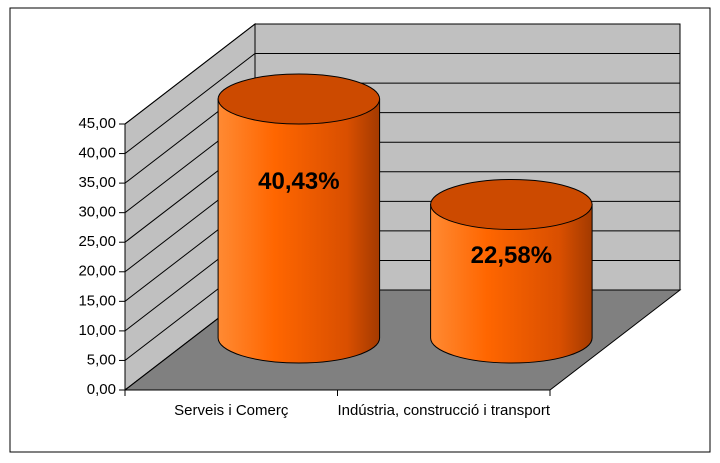 The width and height of the screenshot is (720, 463). Describe the element at coordinates (97, 271) in the screenshot. I see `y-tick-label: 20,00` at that location.